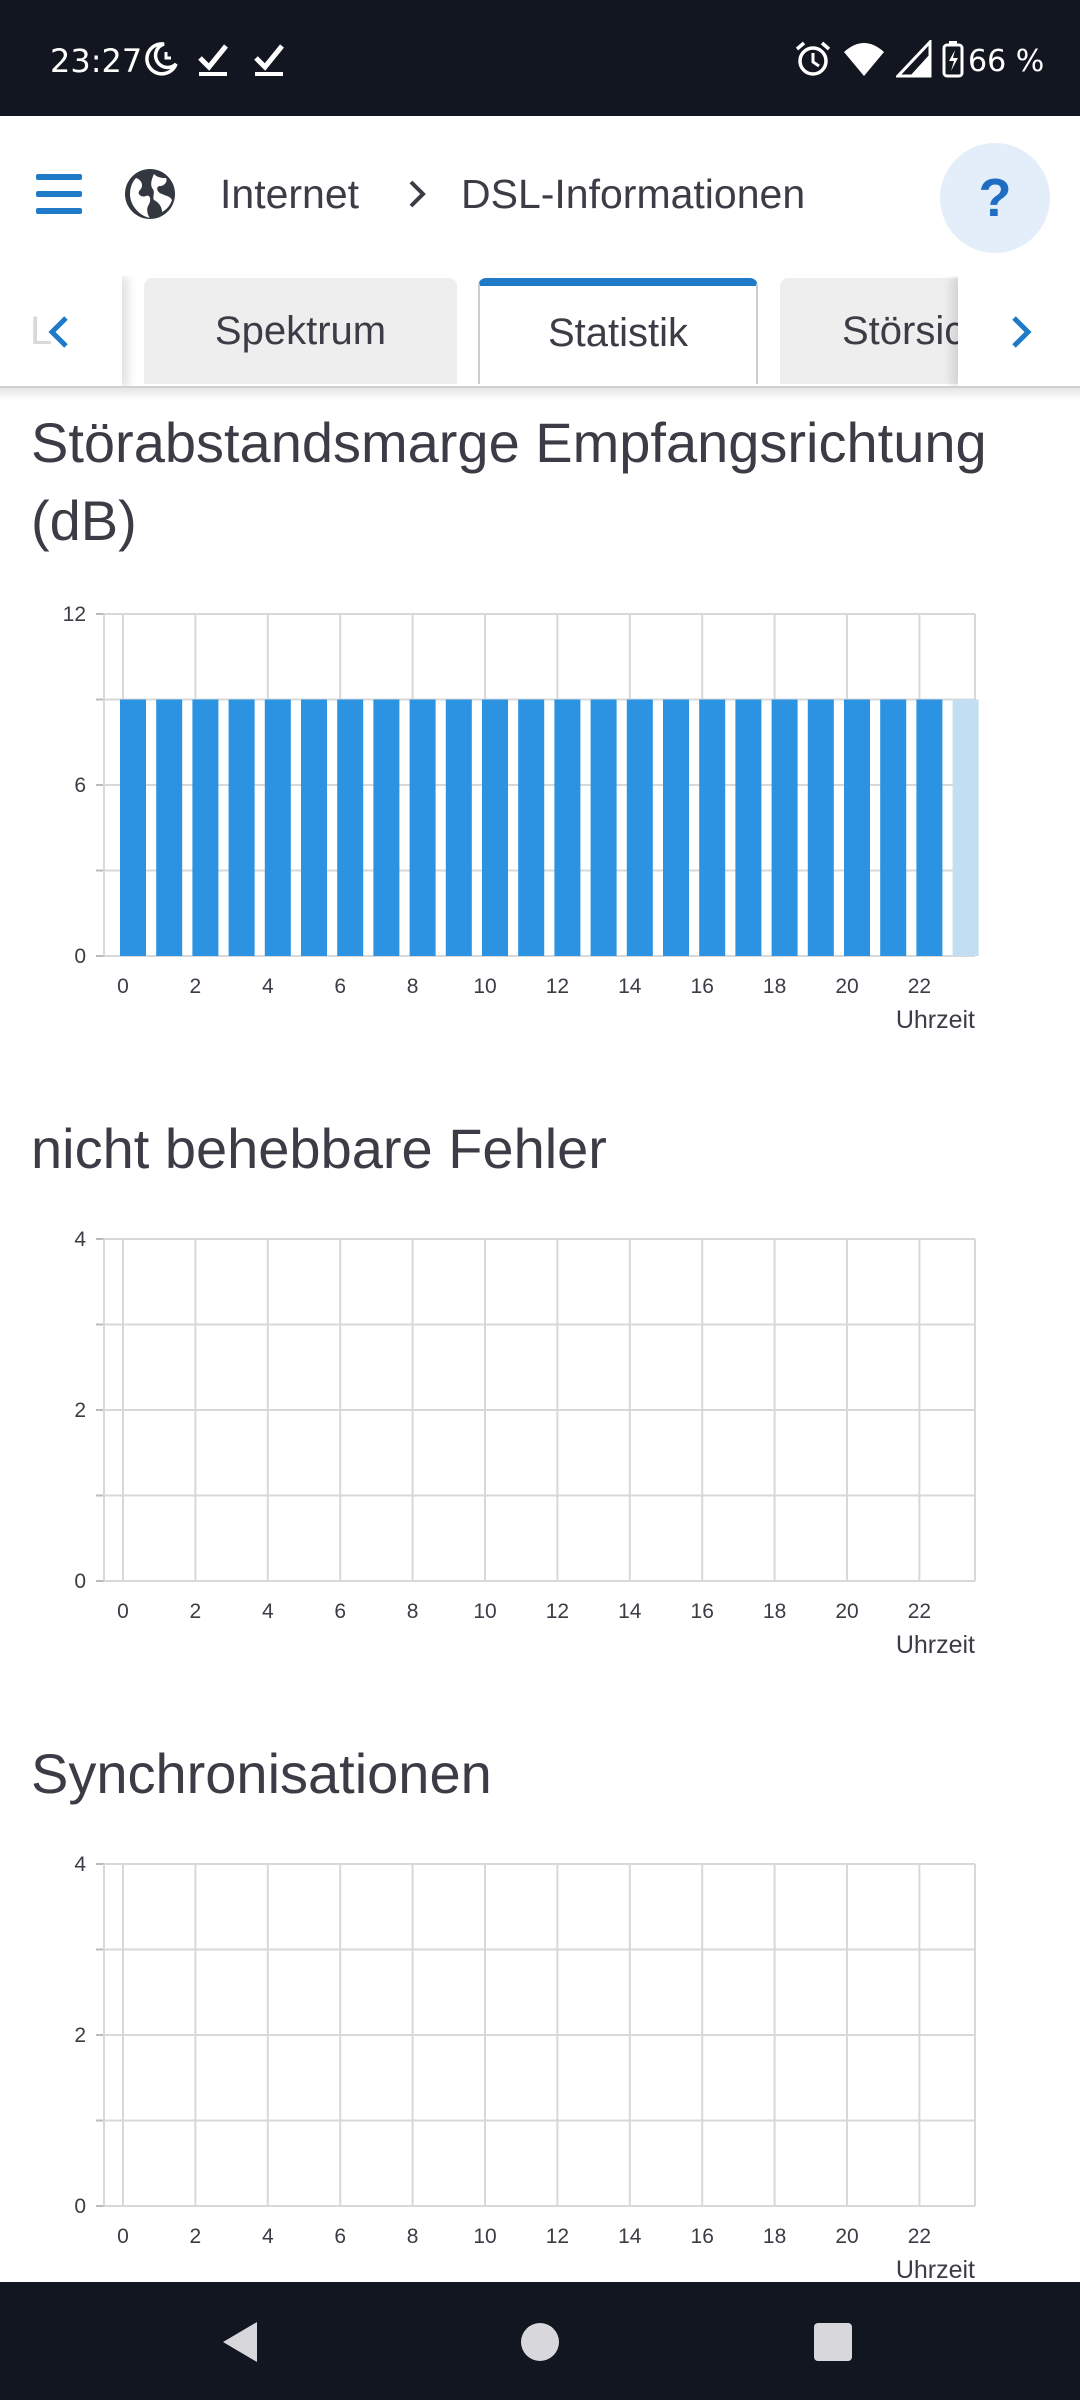  What do you see at coordinates (995, 198) in the screenshot?
I see `help-button: ?` at bounding box center [995, 198].